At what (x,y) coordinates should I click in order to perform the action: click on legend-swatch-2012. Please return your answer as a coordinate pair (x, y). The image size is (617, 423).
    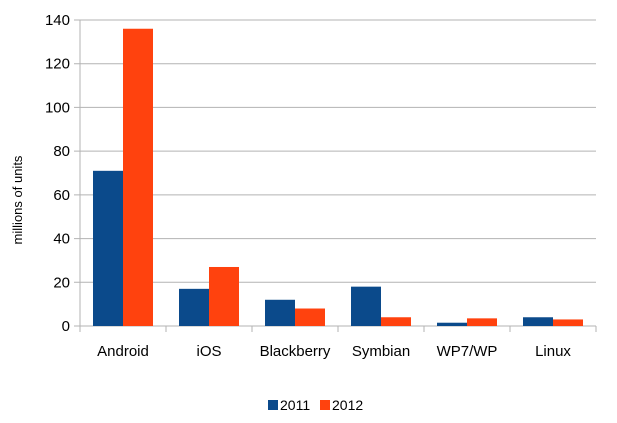
    Looking at the image, I should click on (325, 405).